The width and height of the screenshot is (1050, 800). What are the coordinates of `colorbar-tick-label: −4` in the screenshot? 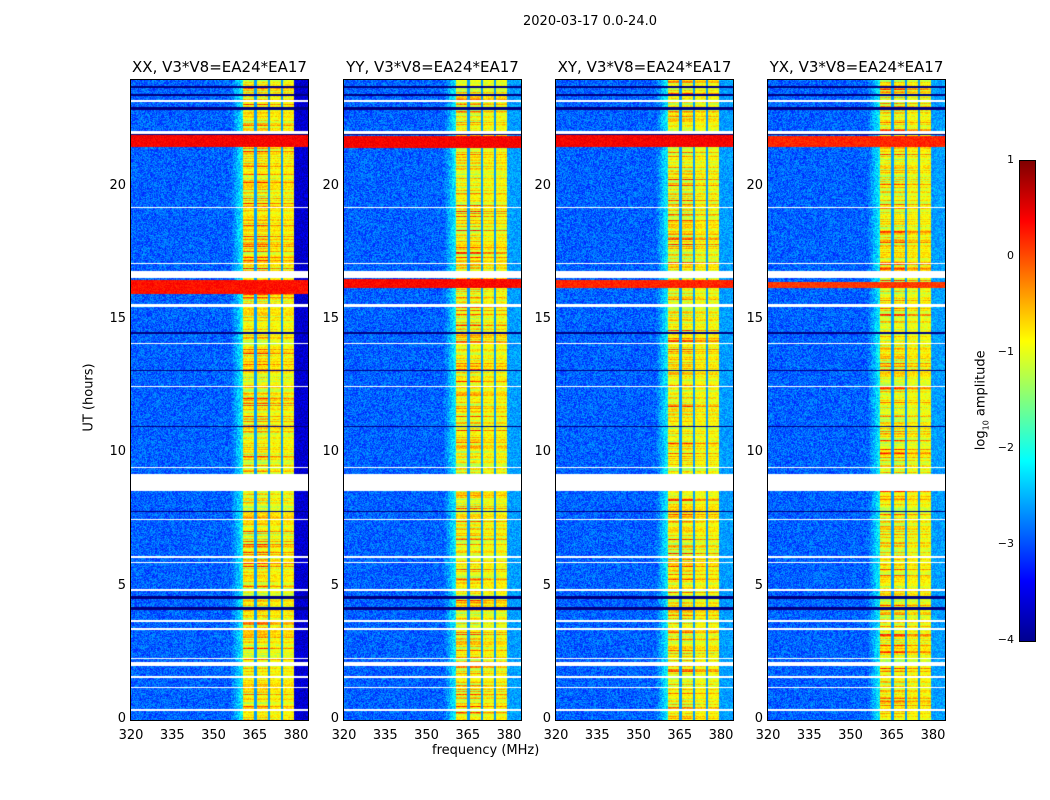 It's located at (1005, 639).